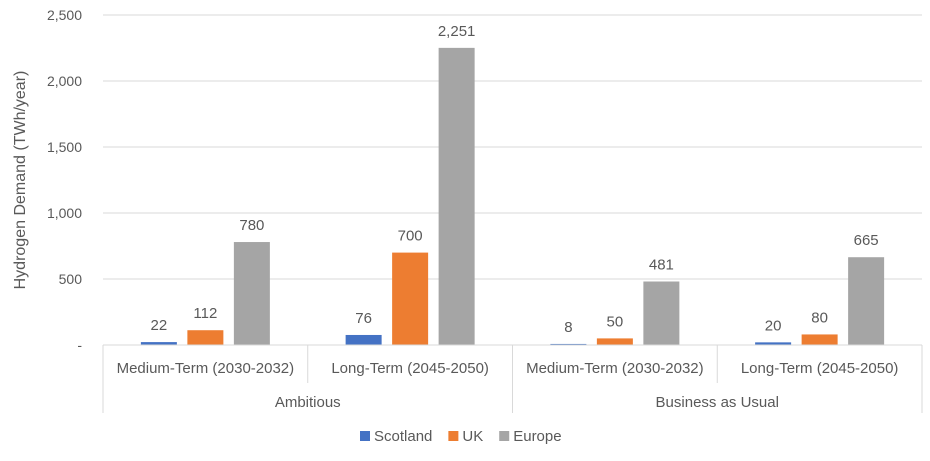  What do you see at coordinates (568, 327) in the screenshot?
I see `data-label: 8` at bounding box center [568, 327].